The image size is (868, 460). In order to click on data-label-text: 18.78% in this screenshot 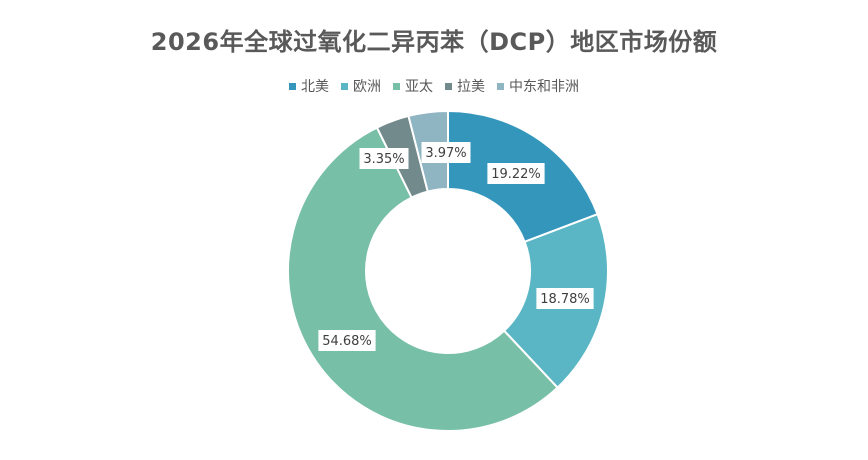, I will do `click(565, 299)`.